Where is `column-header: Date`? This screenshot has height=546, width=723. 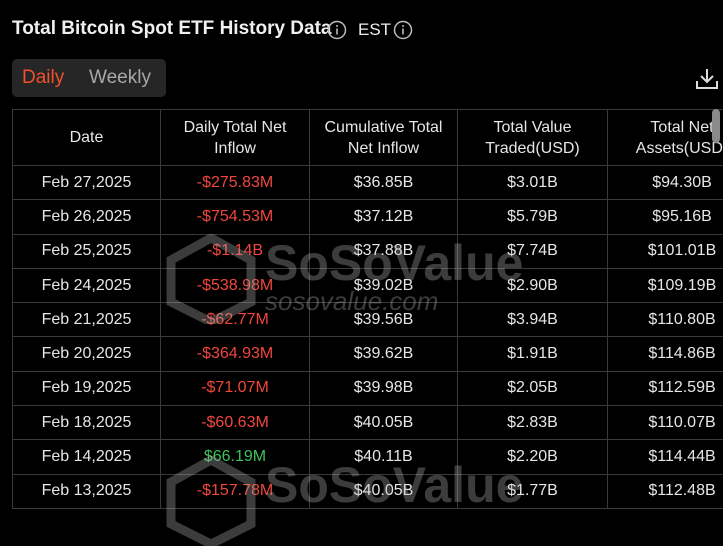 column-header: Date is located at coordinates (87, 138).